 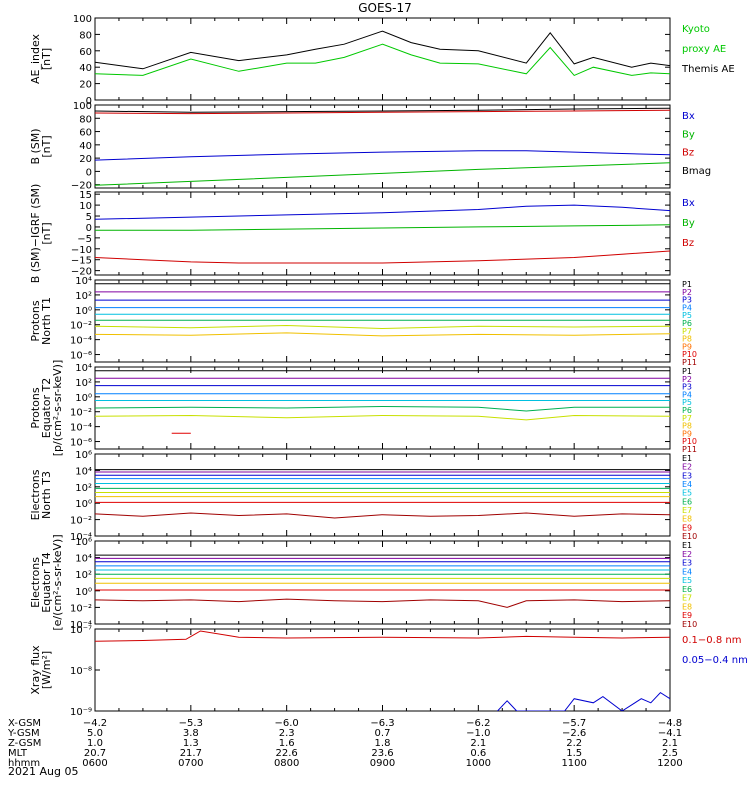 What do you see at coordinates (574, 723) in the screenshot?
I see `x-axis-cell: −5.7` at bounding box center [574, 723].